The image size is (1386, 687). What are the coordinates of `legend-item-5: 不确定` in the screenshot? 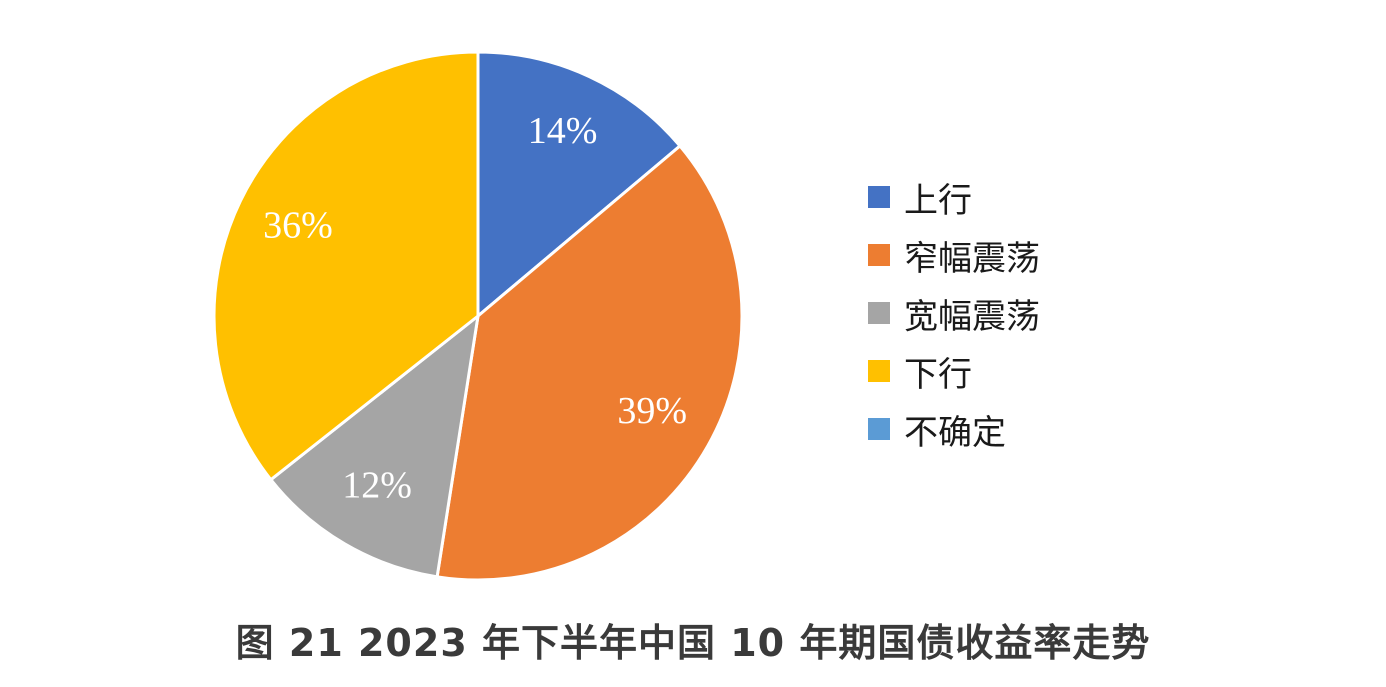 It's located at (988, 429).